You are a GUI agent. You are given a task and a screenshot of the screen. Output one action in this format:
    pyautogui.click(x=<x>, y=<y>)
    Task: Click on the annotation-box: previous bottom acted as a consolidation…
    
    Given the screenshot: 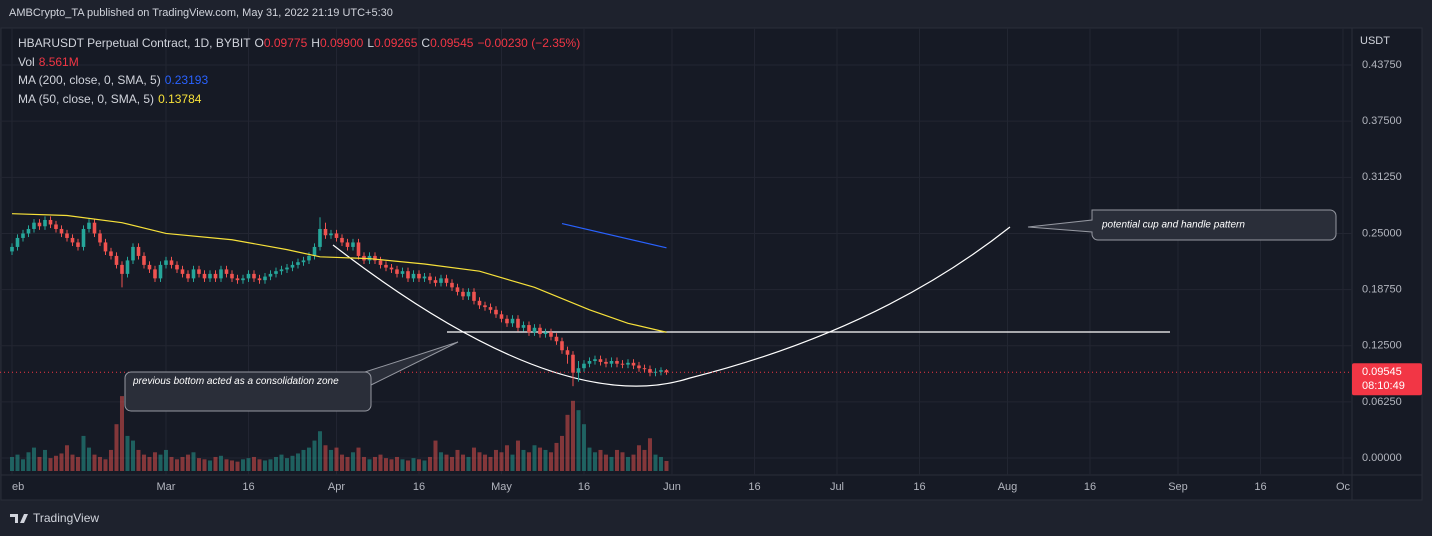 What is the action you would take?
    pyautogui.click(x=236, y=381)
    